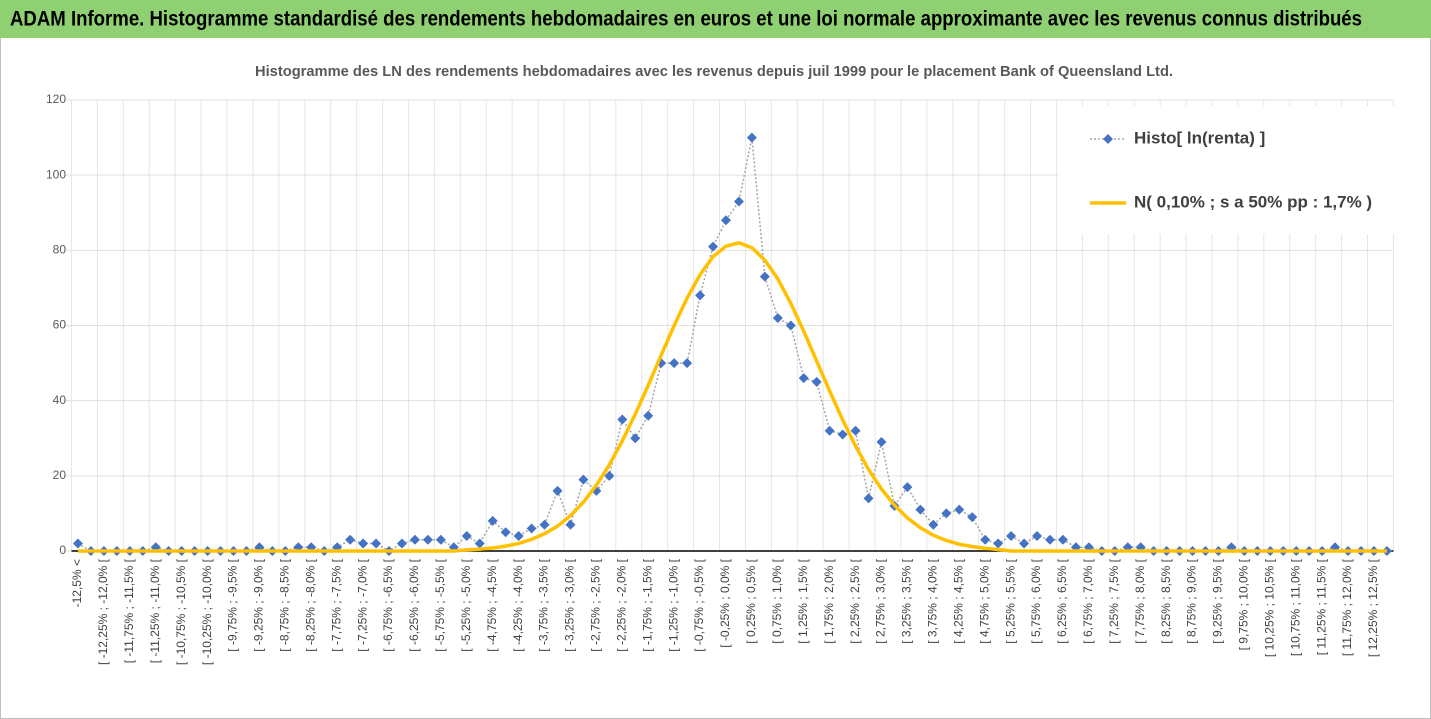 Image resolution: width=1431 pixels, height=719 pixels. I want to click on x-tick-label: [ 3,75% ; 4,0% [, so click(933, 600).